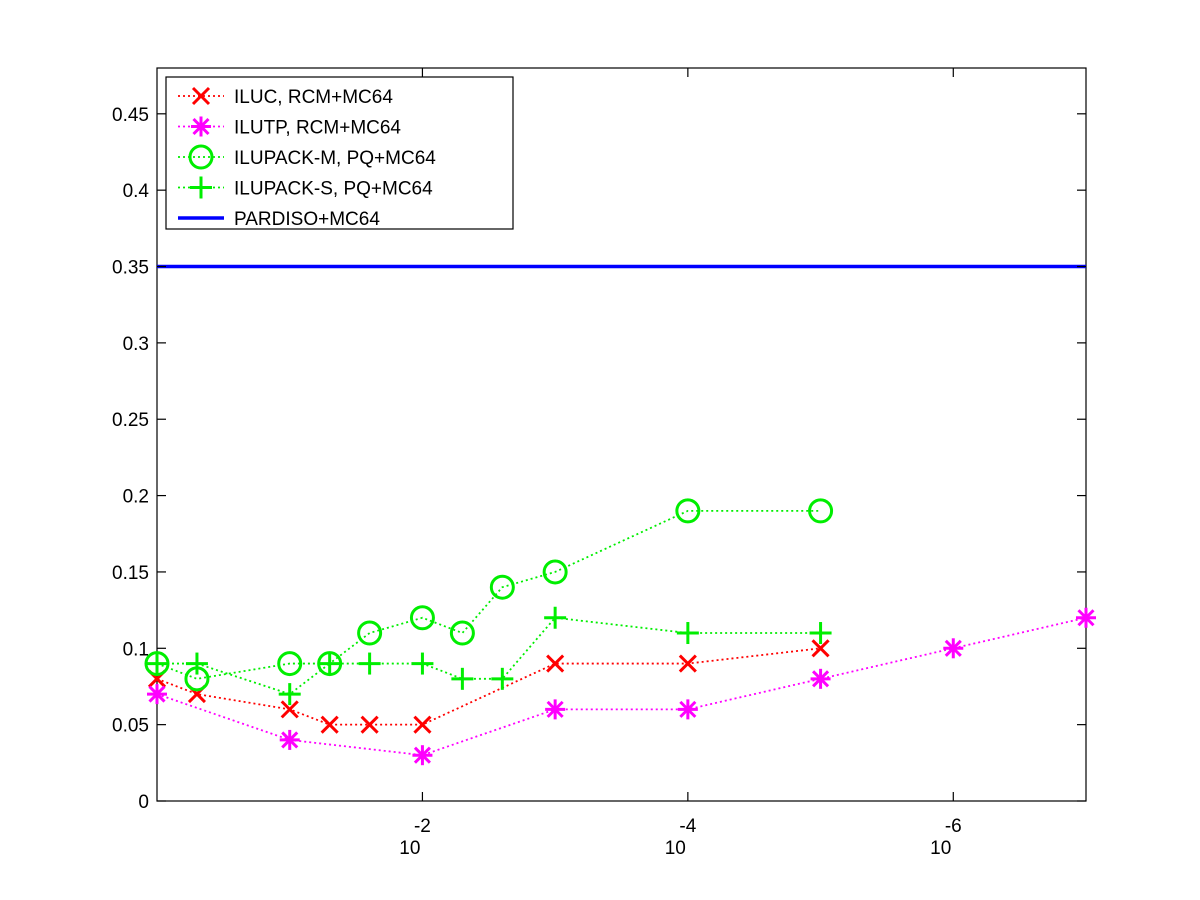 Image resolution: width=1200 pixels, height=900 pixels. What do you see at coordinates (136, 649) in the screenshot?
I see `y-tick-label: 0.1` at bounding box center [136, 649].